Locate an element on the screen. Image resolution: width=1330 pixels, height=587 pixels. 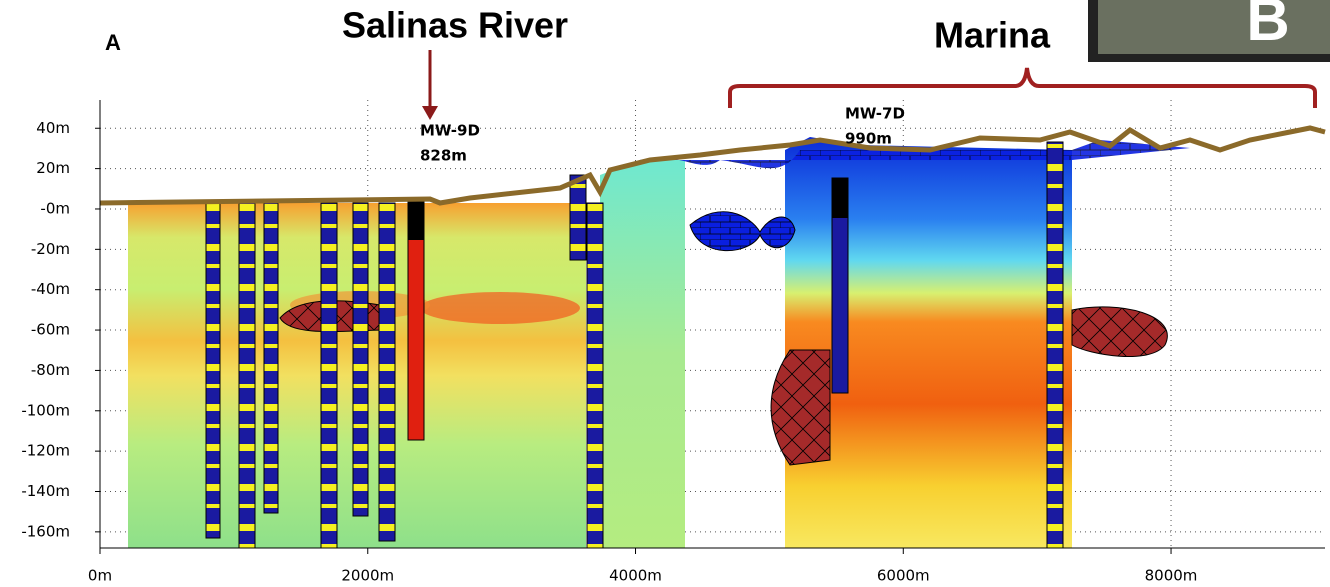
x-tick-label: 4000m is located at coordinates (635, 576).